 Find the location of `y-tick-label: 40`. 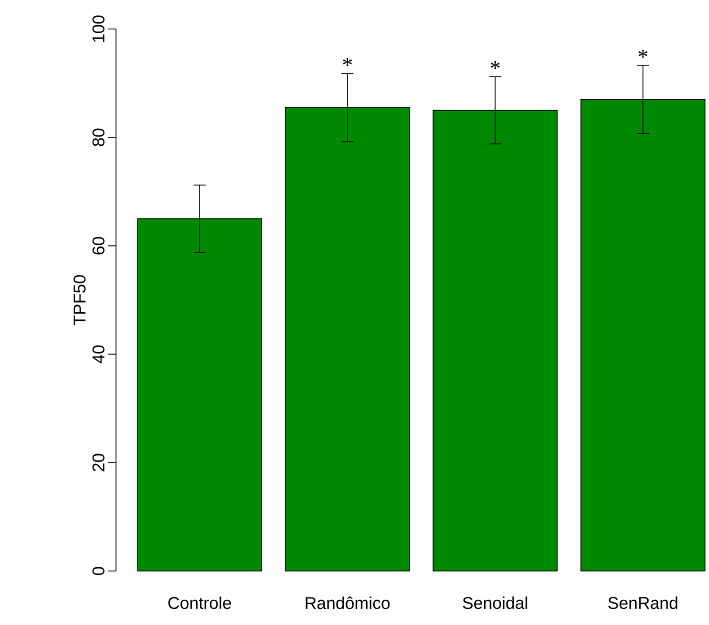

y-tick-label: 40 is located at coordinates (98, 354).